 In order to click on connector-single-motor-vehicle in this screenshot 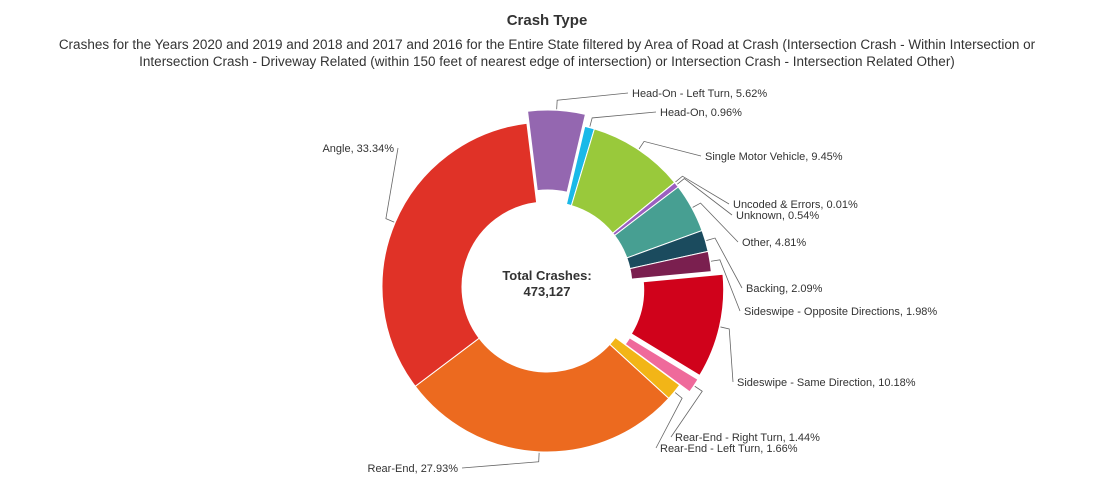, I will do `click(670, 148)`.